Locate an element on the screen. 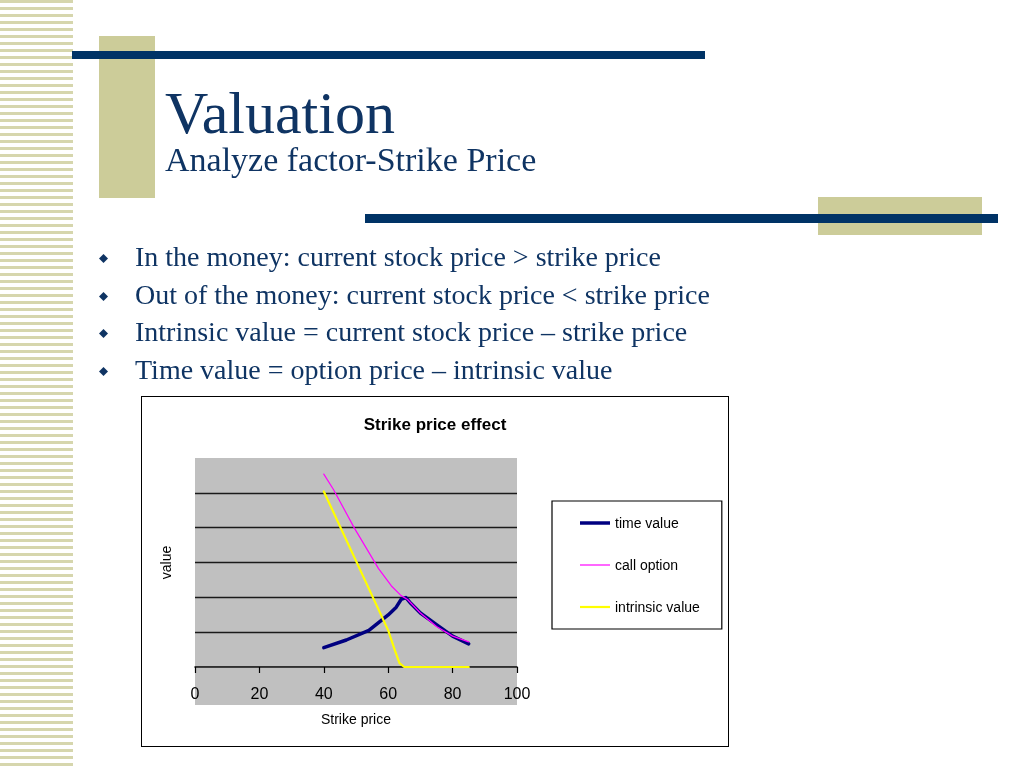  x-axis-title: Strike price is located at coordinates (356, 719).